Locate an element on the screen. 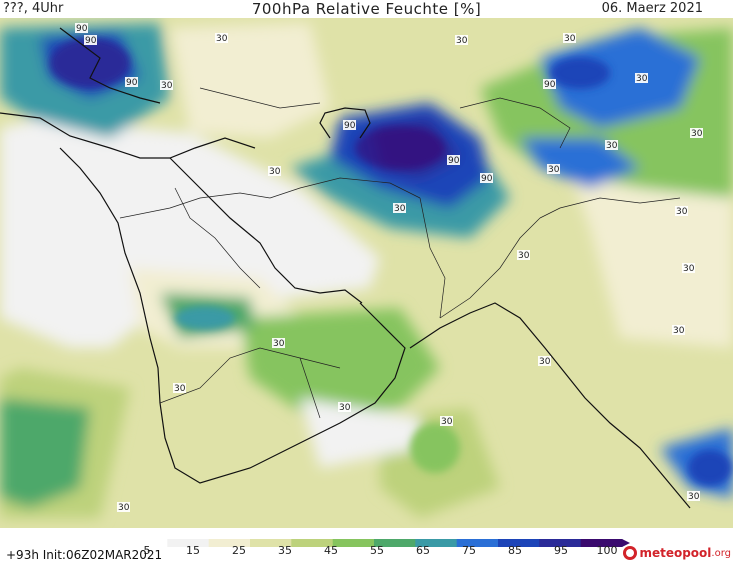  colorbar-tick: 85 is located at coordinates (515, 550).